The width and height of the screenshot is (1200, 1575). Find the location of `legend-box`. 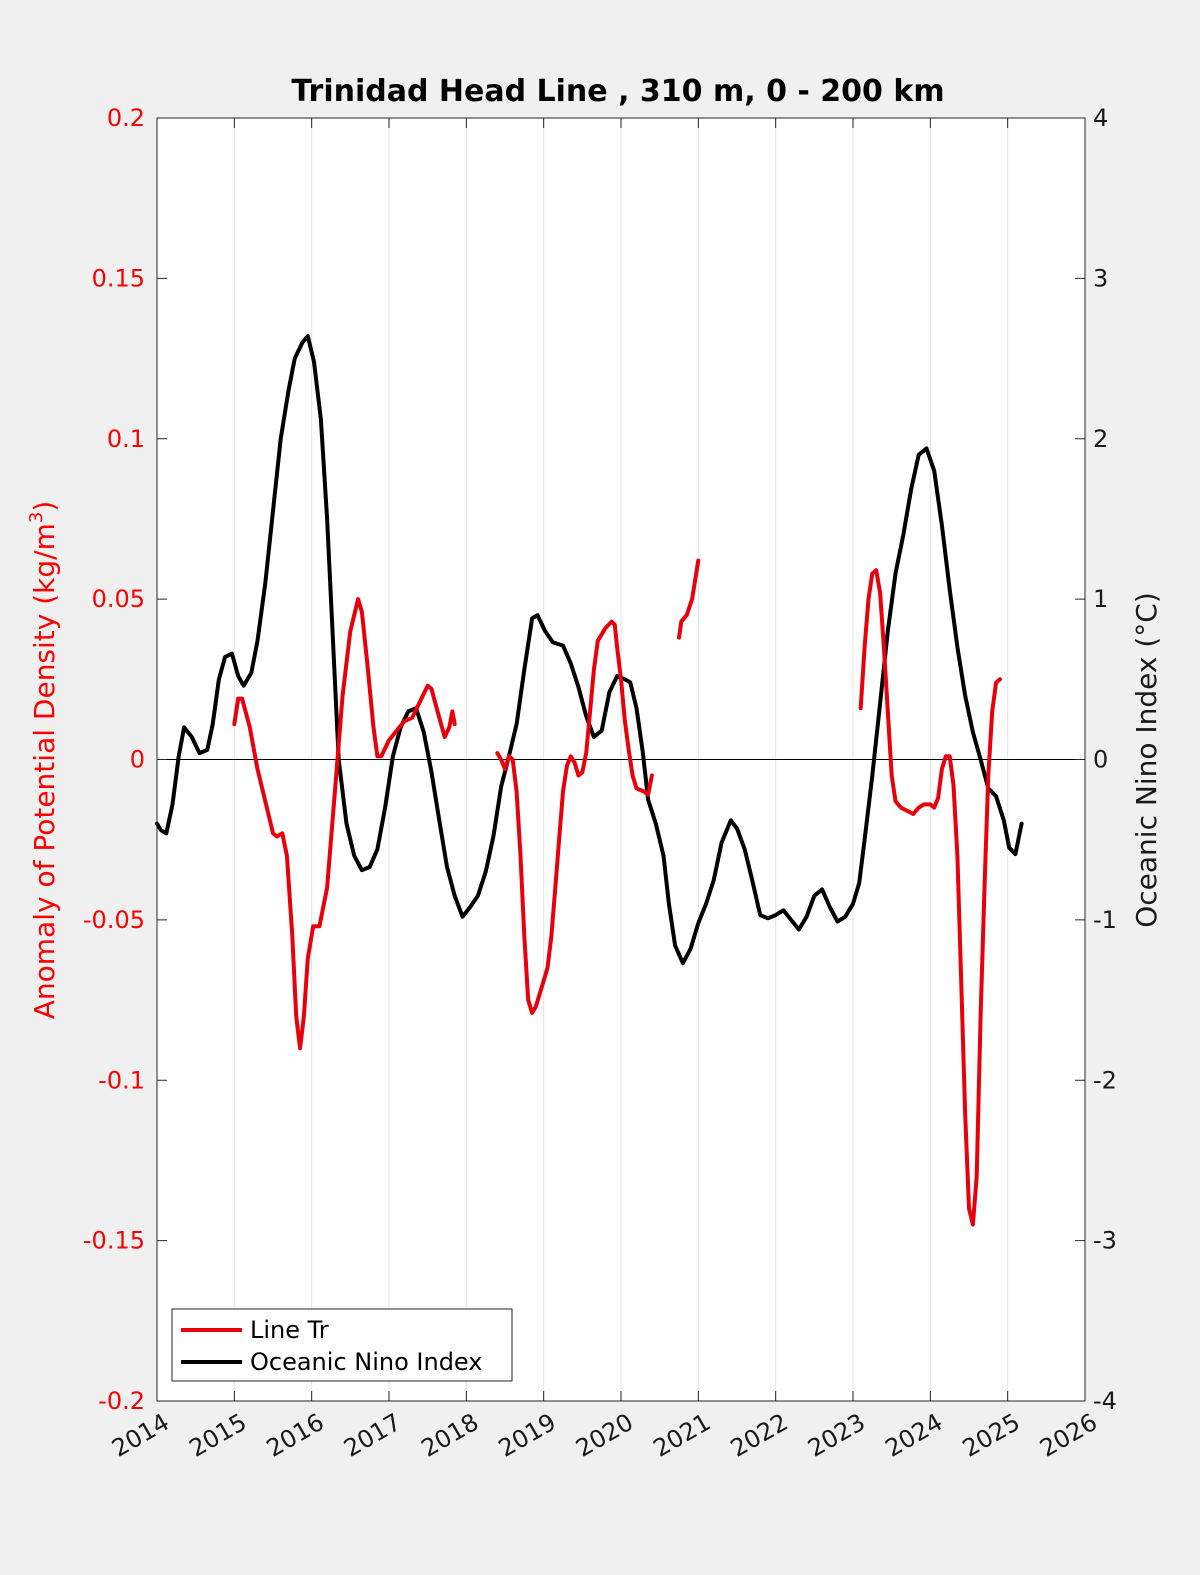

legend-box is located at coordinates (342, 1345).